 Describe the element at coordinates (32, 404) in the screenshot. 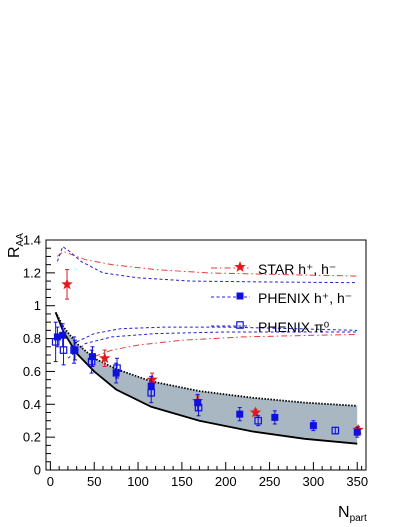

I see `y-tick-label: 0.4` at that location.